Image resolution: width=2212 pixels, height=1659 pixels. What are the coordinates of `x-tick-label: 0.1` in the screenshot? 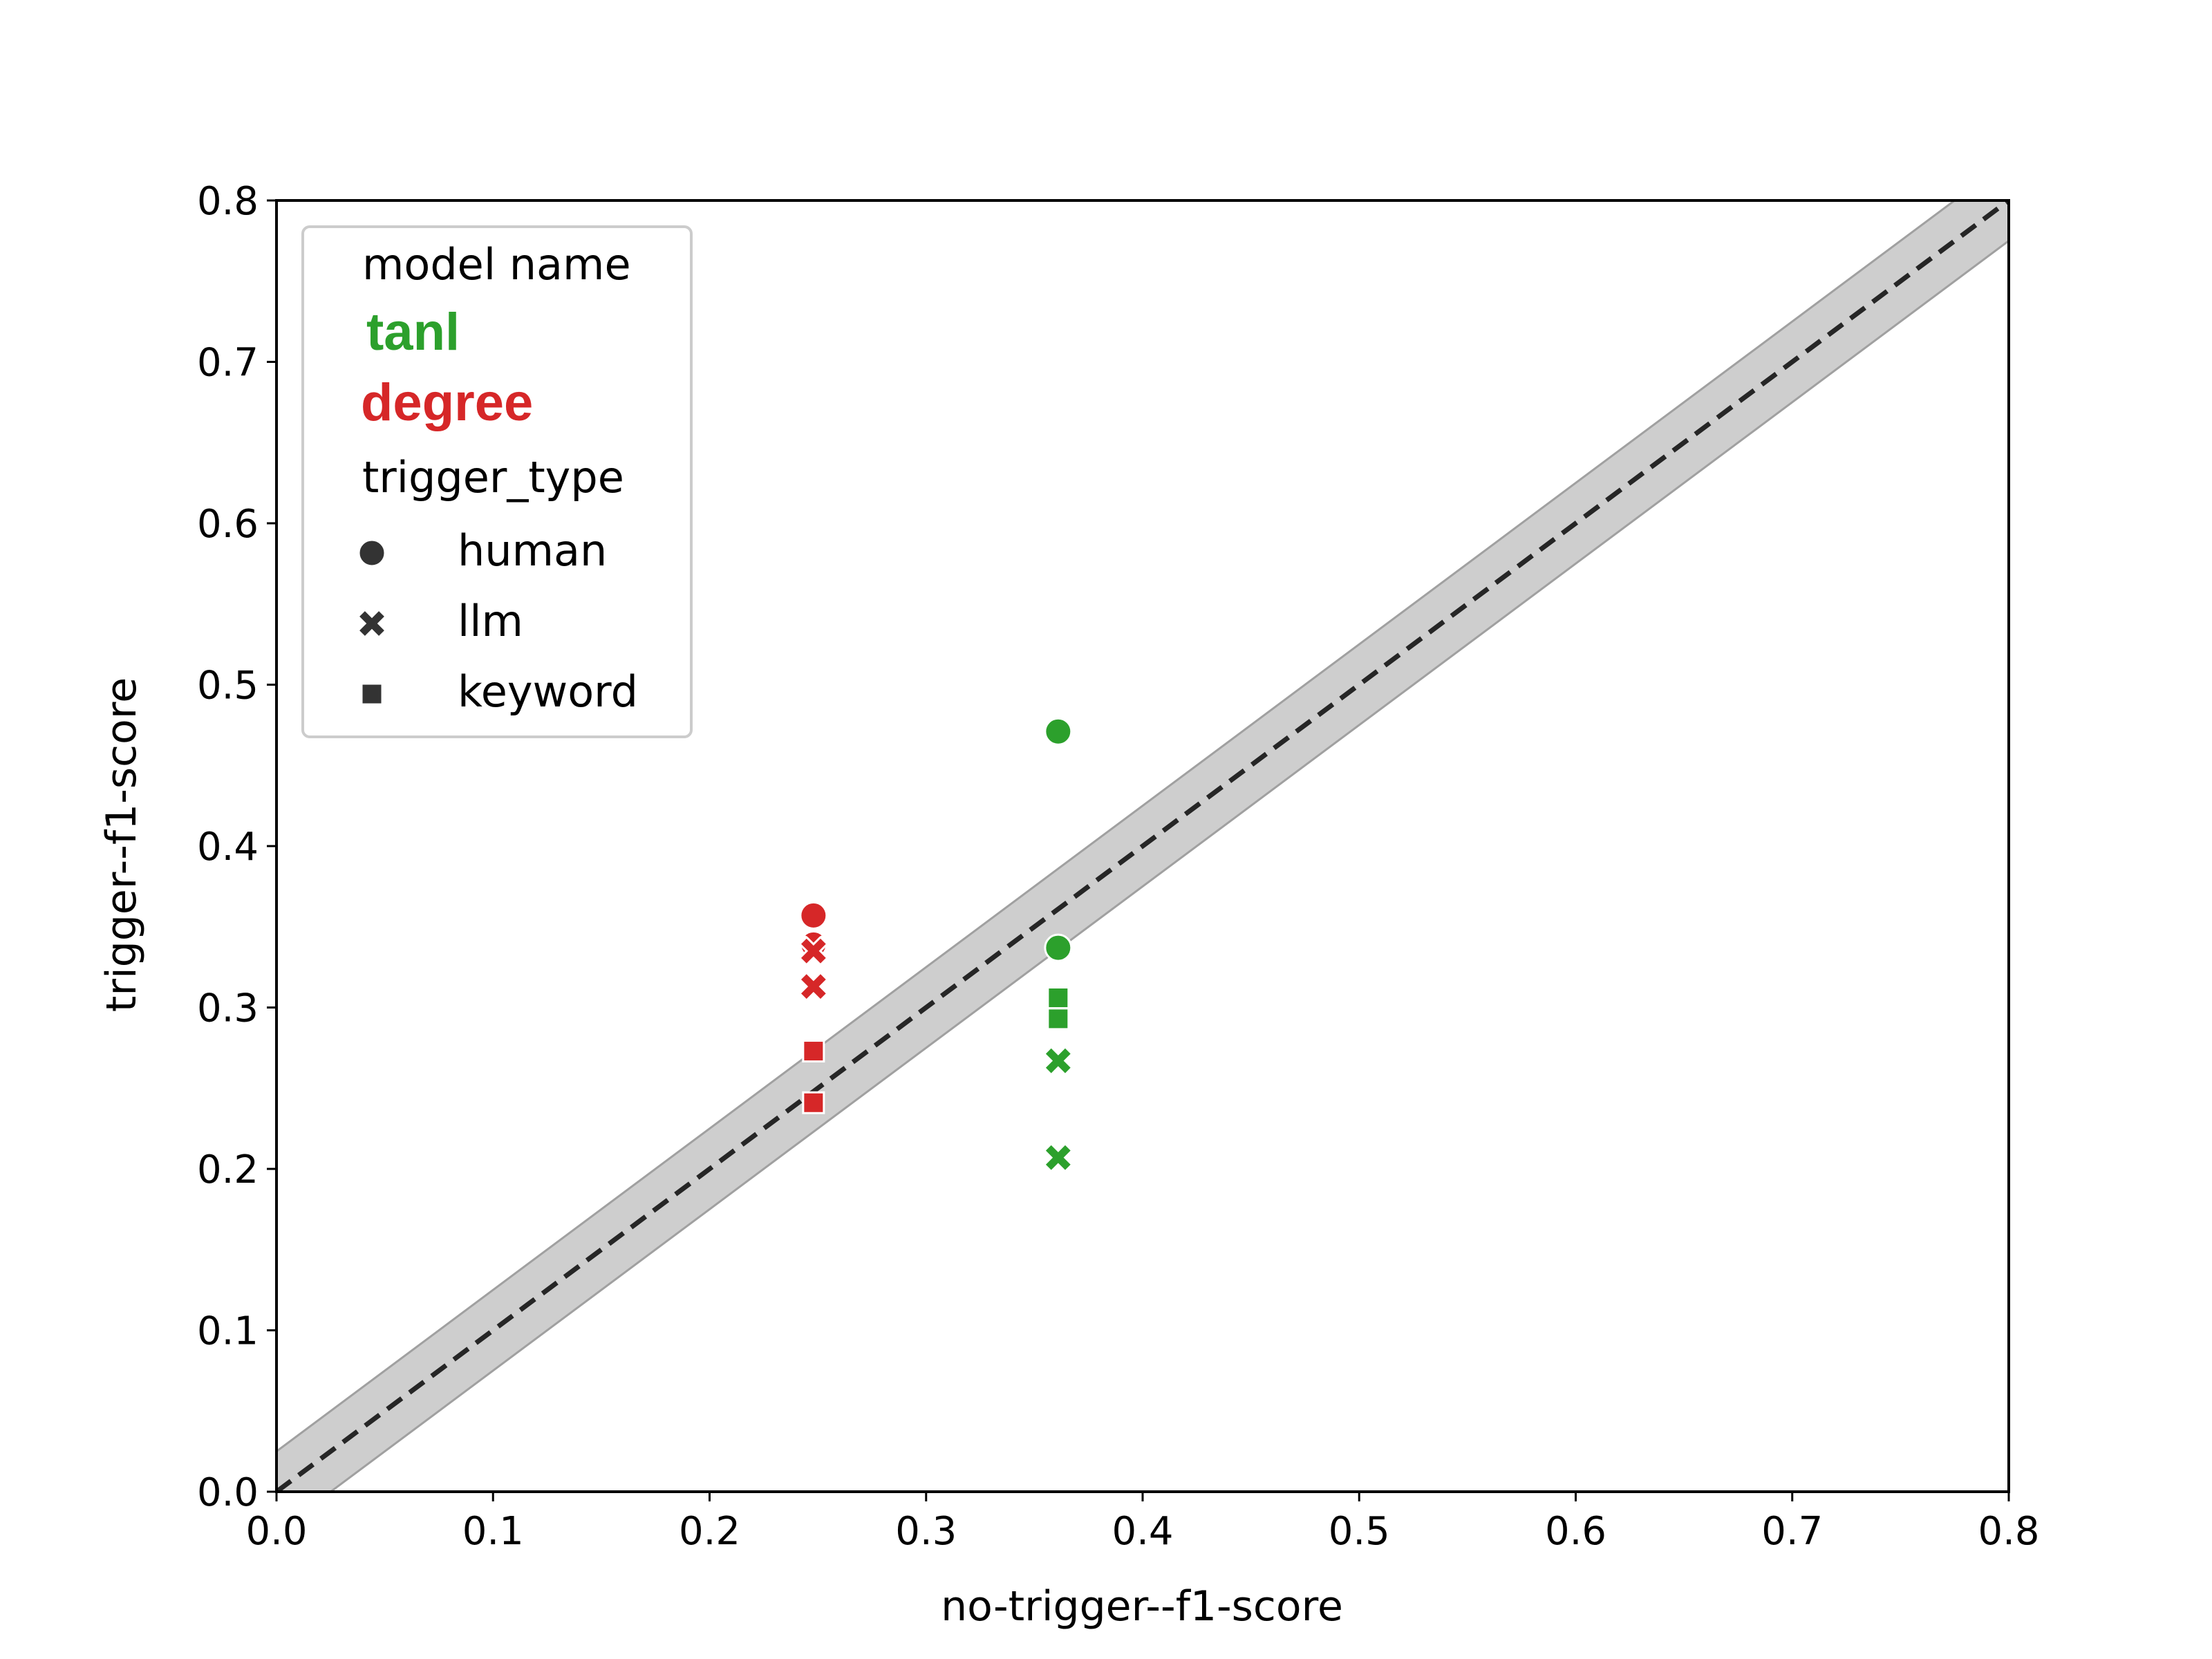 It's located at (493, 1531).